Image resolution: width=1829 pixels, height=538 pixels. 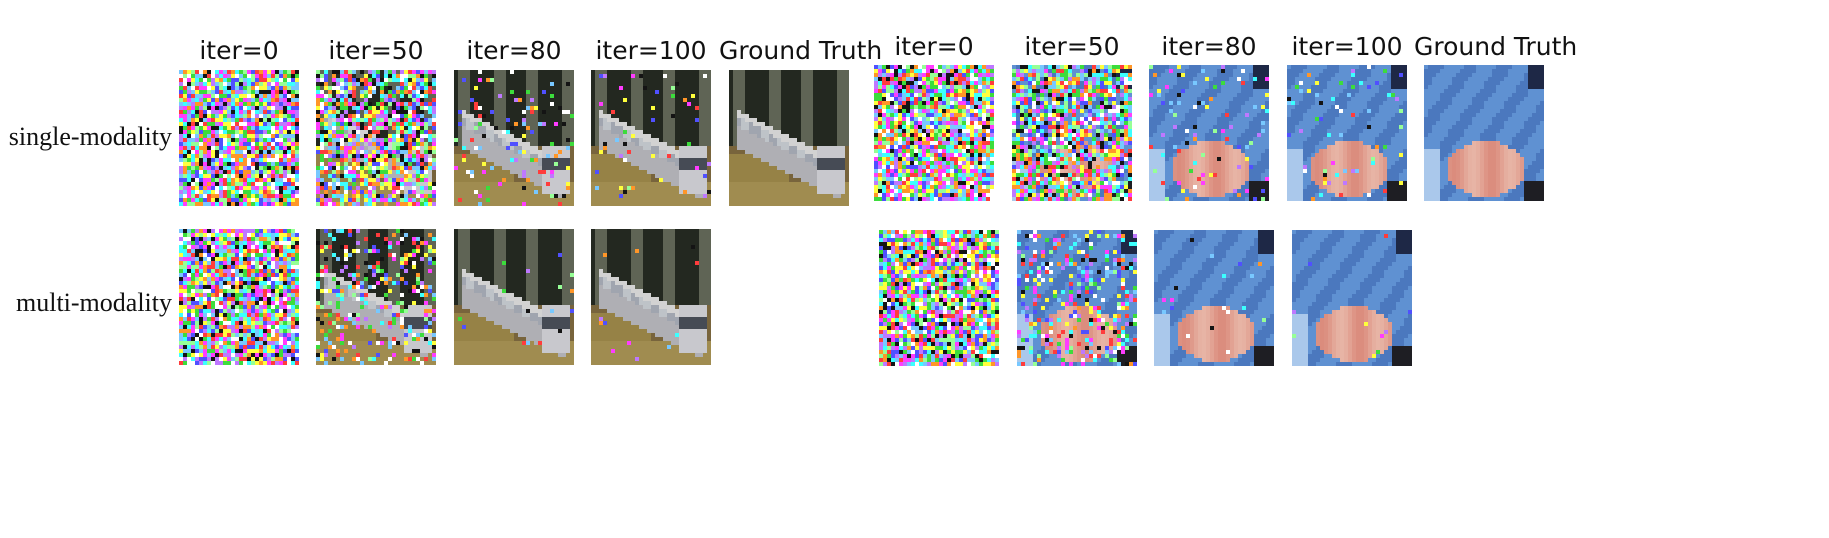 What do you see at coordinates (1484, 133) in the screenshot?
I see `hand-ground-truth-image` at bounding box center [1484, 133].